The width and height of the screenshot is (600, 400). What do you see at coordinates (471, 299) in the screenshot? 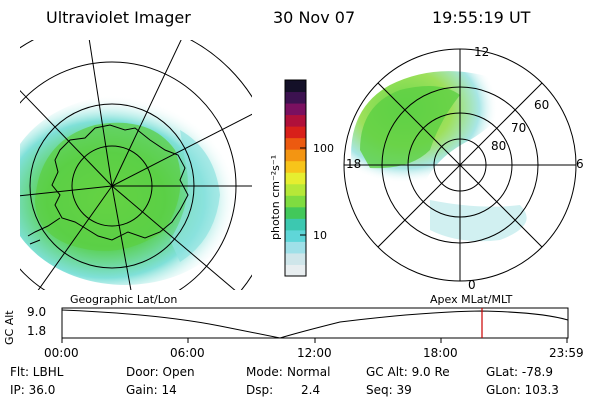
I see `apex-caption: Apex MLat/MLT` at bounding box center [471, 299].